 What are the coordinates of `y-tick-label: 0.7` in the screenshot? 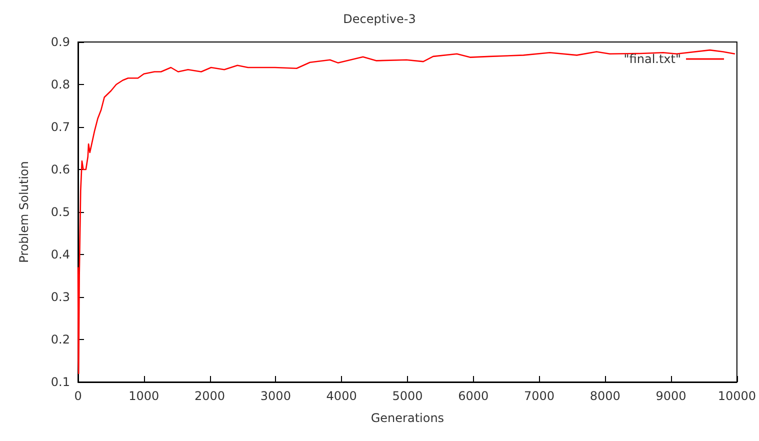 It's located at (60, 127).